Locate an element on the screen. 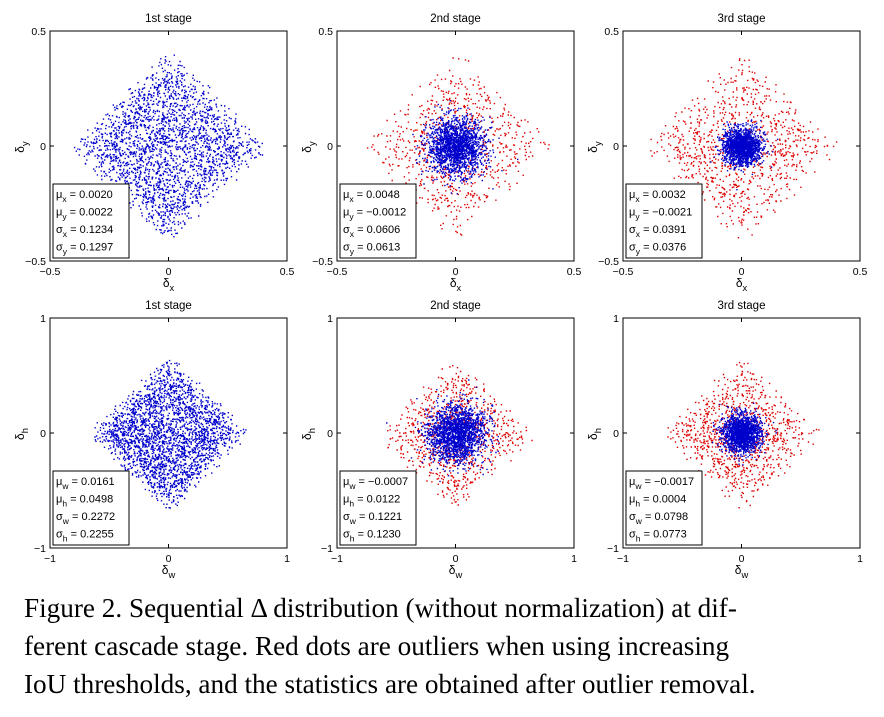 This screenshot has width=884, height=717. stat-3: σx = 0.1234 is located at coordinates (84, 231).